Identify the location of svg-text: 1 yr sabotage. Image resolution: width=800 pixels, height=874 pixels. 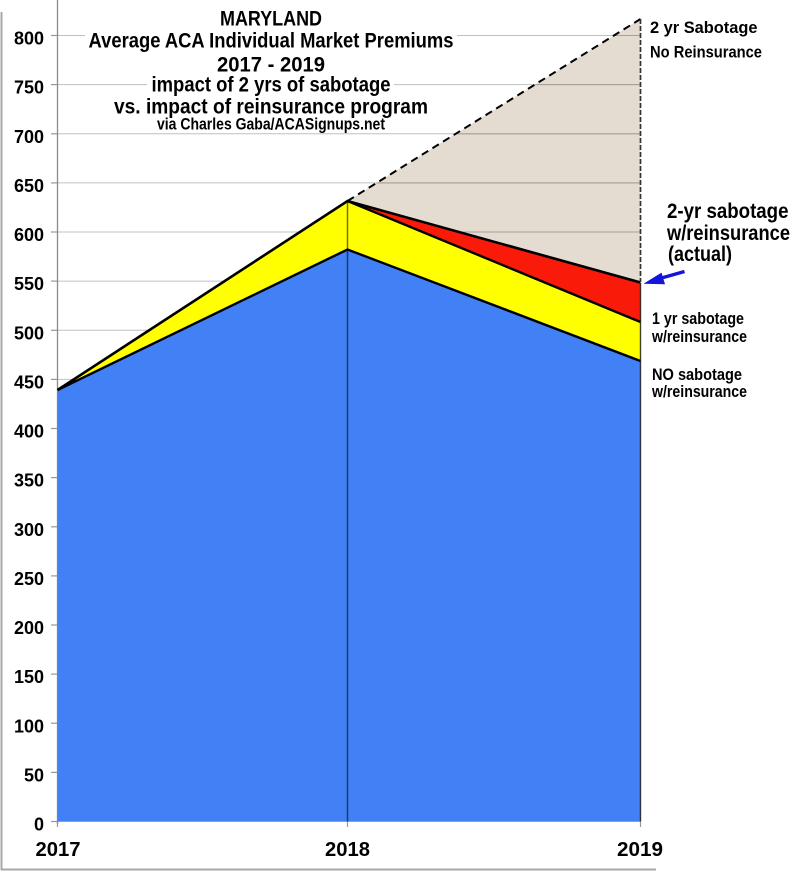
(698, 318).